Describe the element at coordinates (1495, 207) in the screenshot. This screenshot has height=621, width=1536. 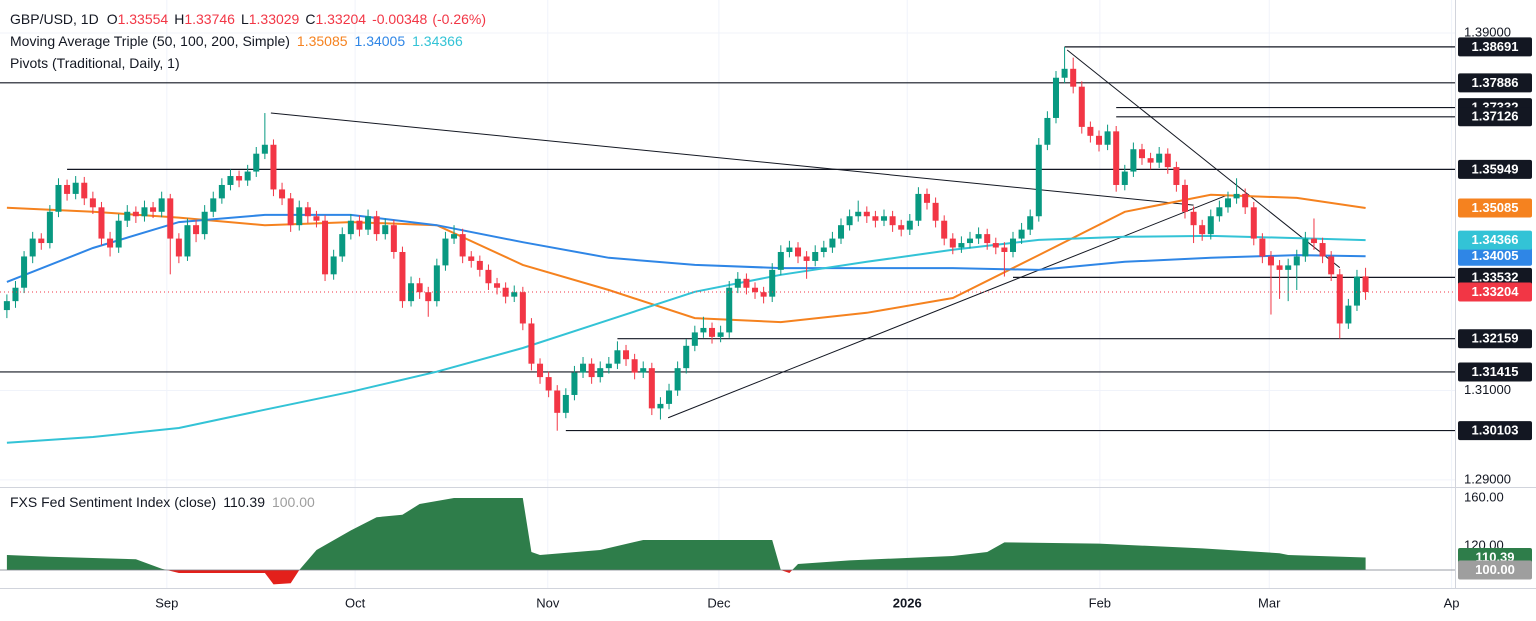
I see `ma-label: 1.35085` at that location.